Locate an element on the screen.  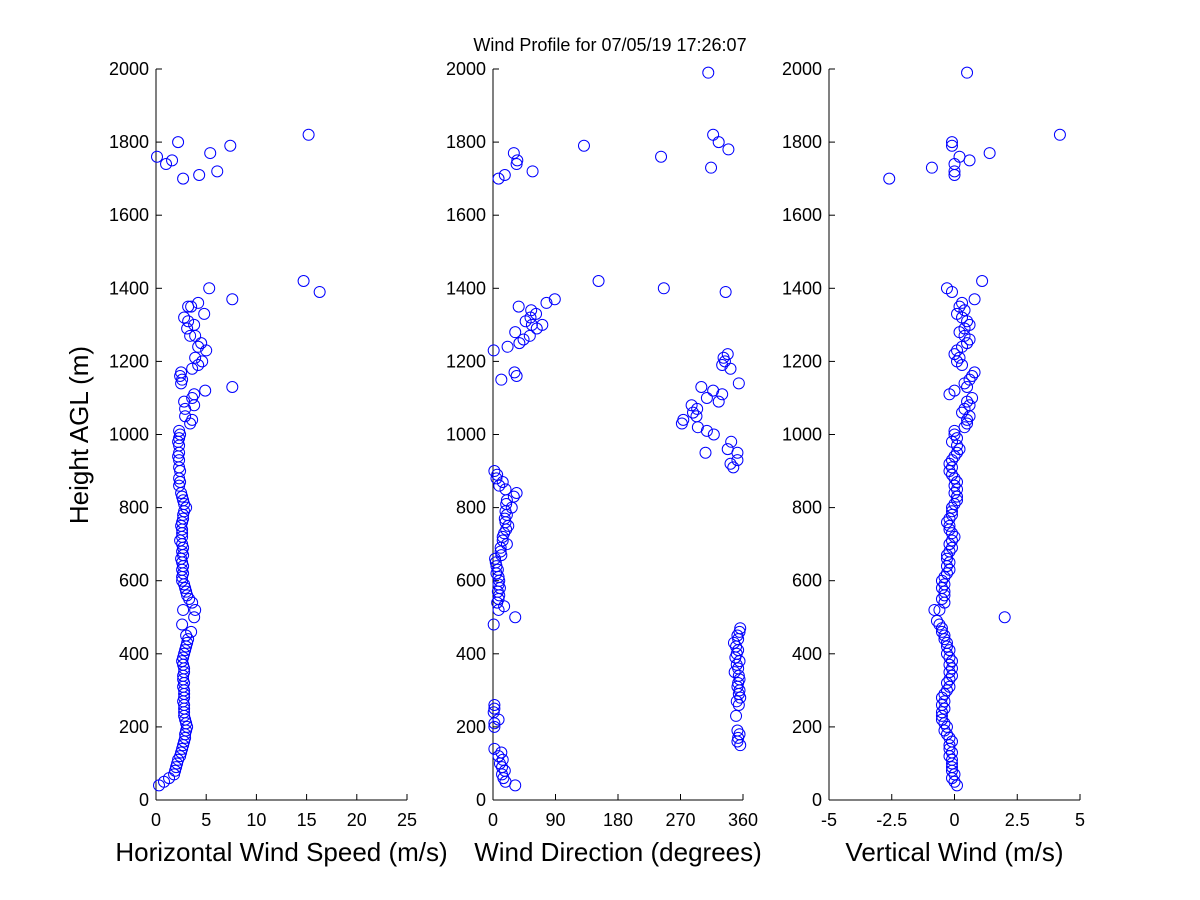
y-tick-label: 800 is located at coordinates (807, 508).